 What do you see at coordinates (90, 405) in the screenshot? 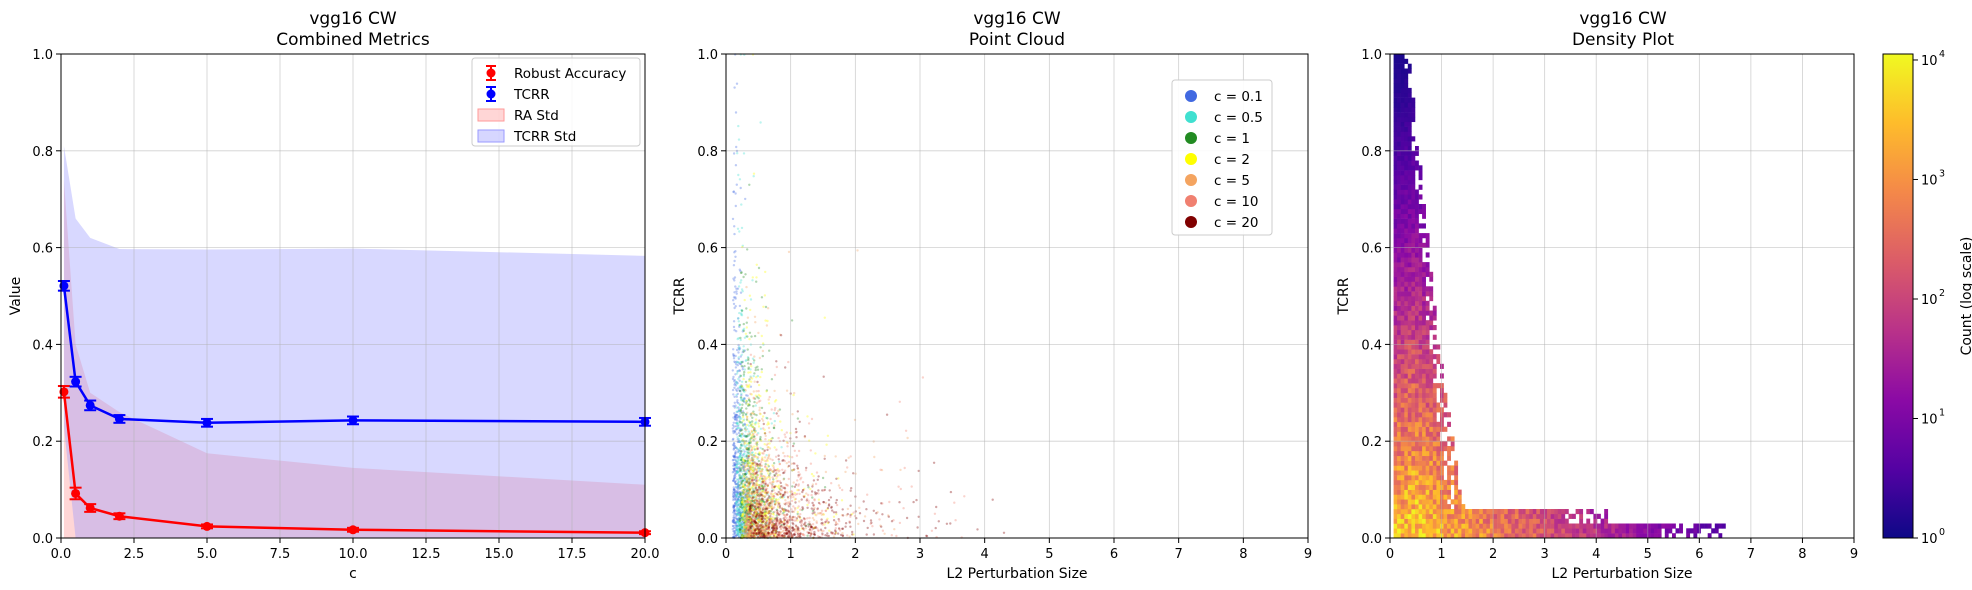
I see `data-point` at bounding box center [90, 405].